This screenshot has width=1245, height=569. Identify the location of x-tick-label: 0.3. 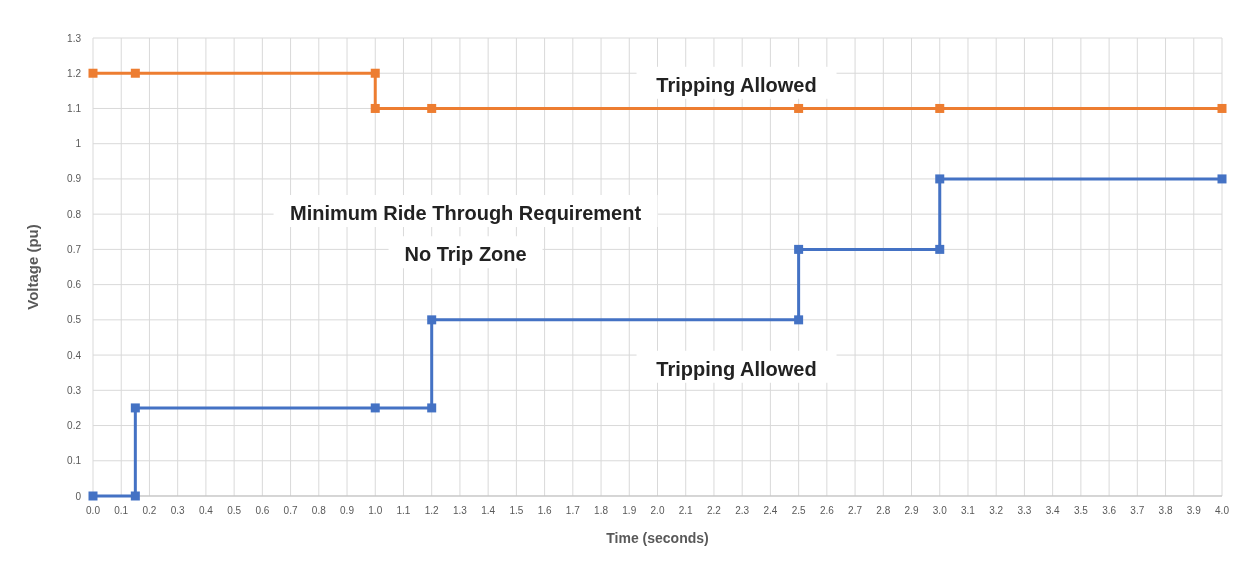
(178, 510).